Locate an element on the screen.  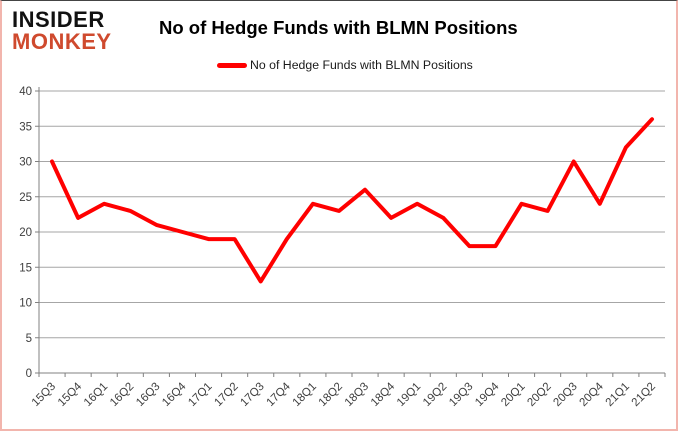
x-tick-label: 20Q3 is located at coordinates (565, 395).